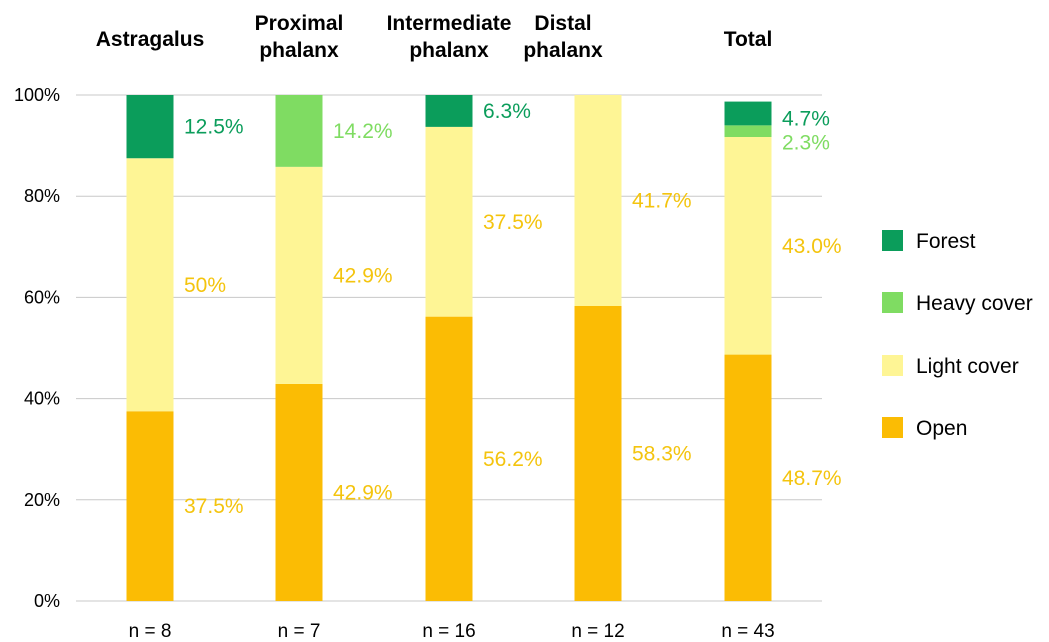 The width and height of the screenshot is (1049, 642). Describe the element at coordinates (747, 631) in the screenshot. I see `sample-size-total: n = 43` at that location.